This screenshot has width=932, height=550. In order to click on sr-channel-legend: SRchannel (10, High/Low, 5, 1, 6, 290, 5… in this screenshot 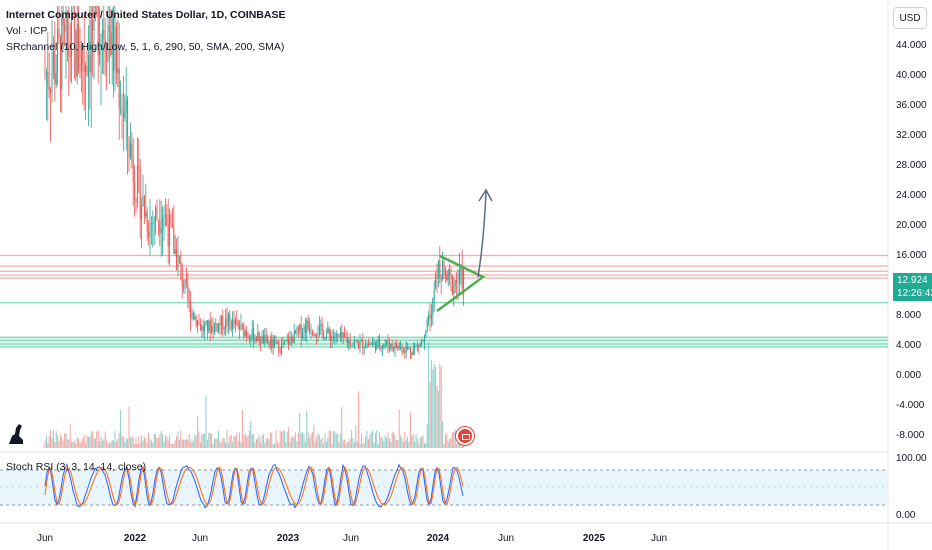, I will do `click(145, 47)`.